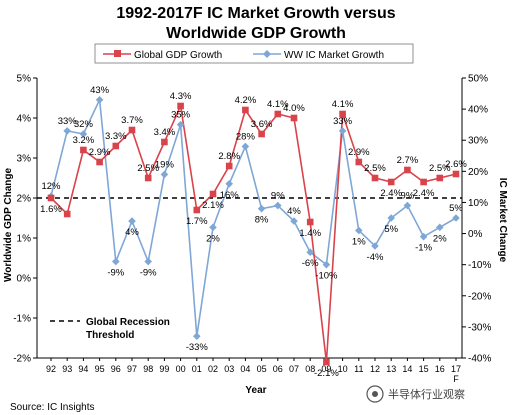 The image size is (512, 415). What do you see at coordinates (100, 369) in the screenshot?
I see `x-tick-label: 95` at bounding box center [100, 369].